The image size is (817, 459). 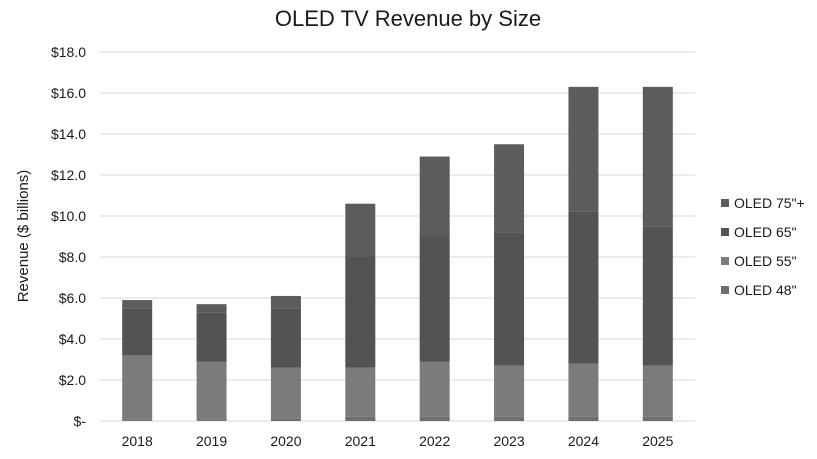 I want to click on y-tick-label: $6.0, so click(x=72, y=298).